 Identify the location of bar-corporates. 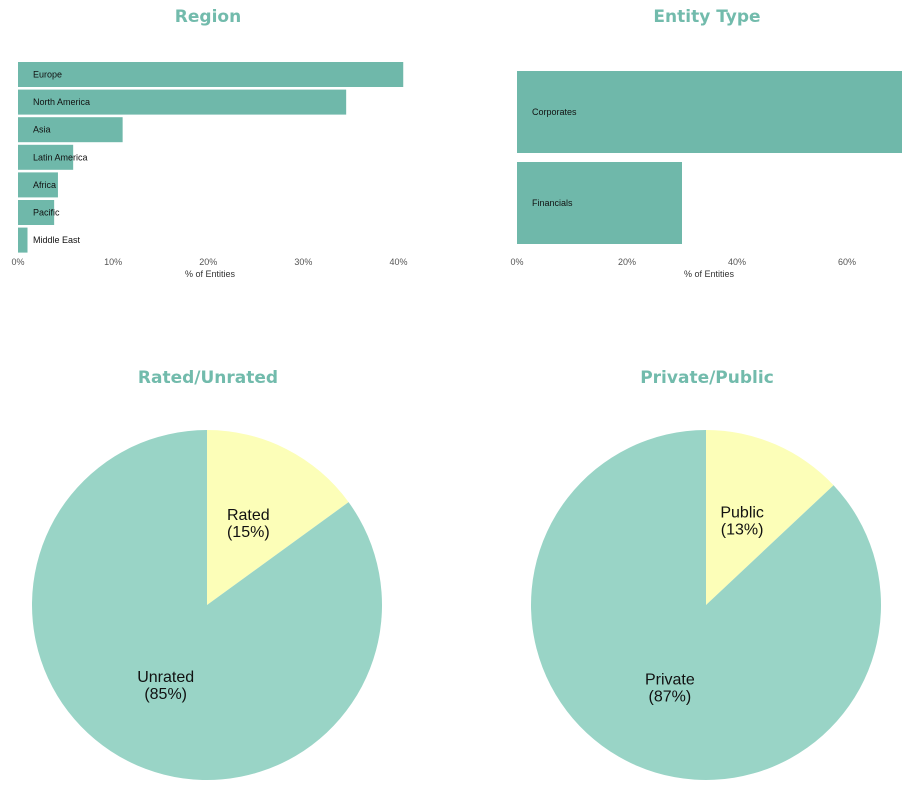
(709, 112).